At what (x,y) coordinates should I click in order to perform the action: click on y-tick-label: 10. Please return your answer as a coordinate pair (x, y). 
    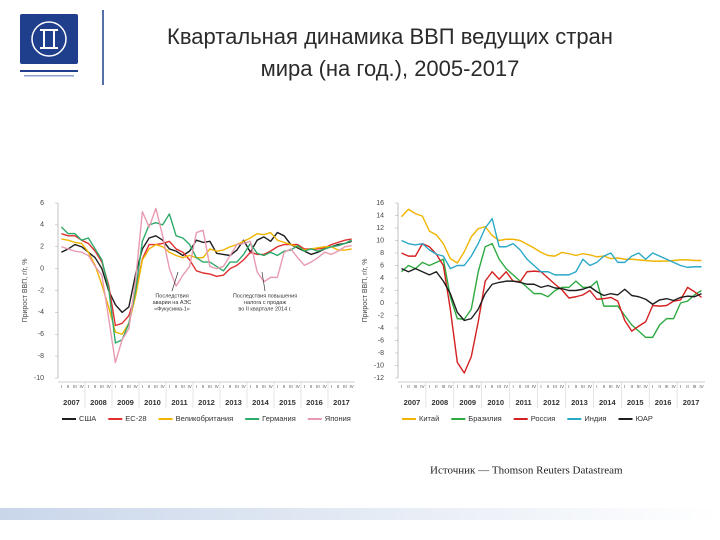
    Looking at the image, I should click on (380, 240).